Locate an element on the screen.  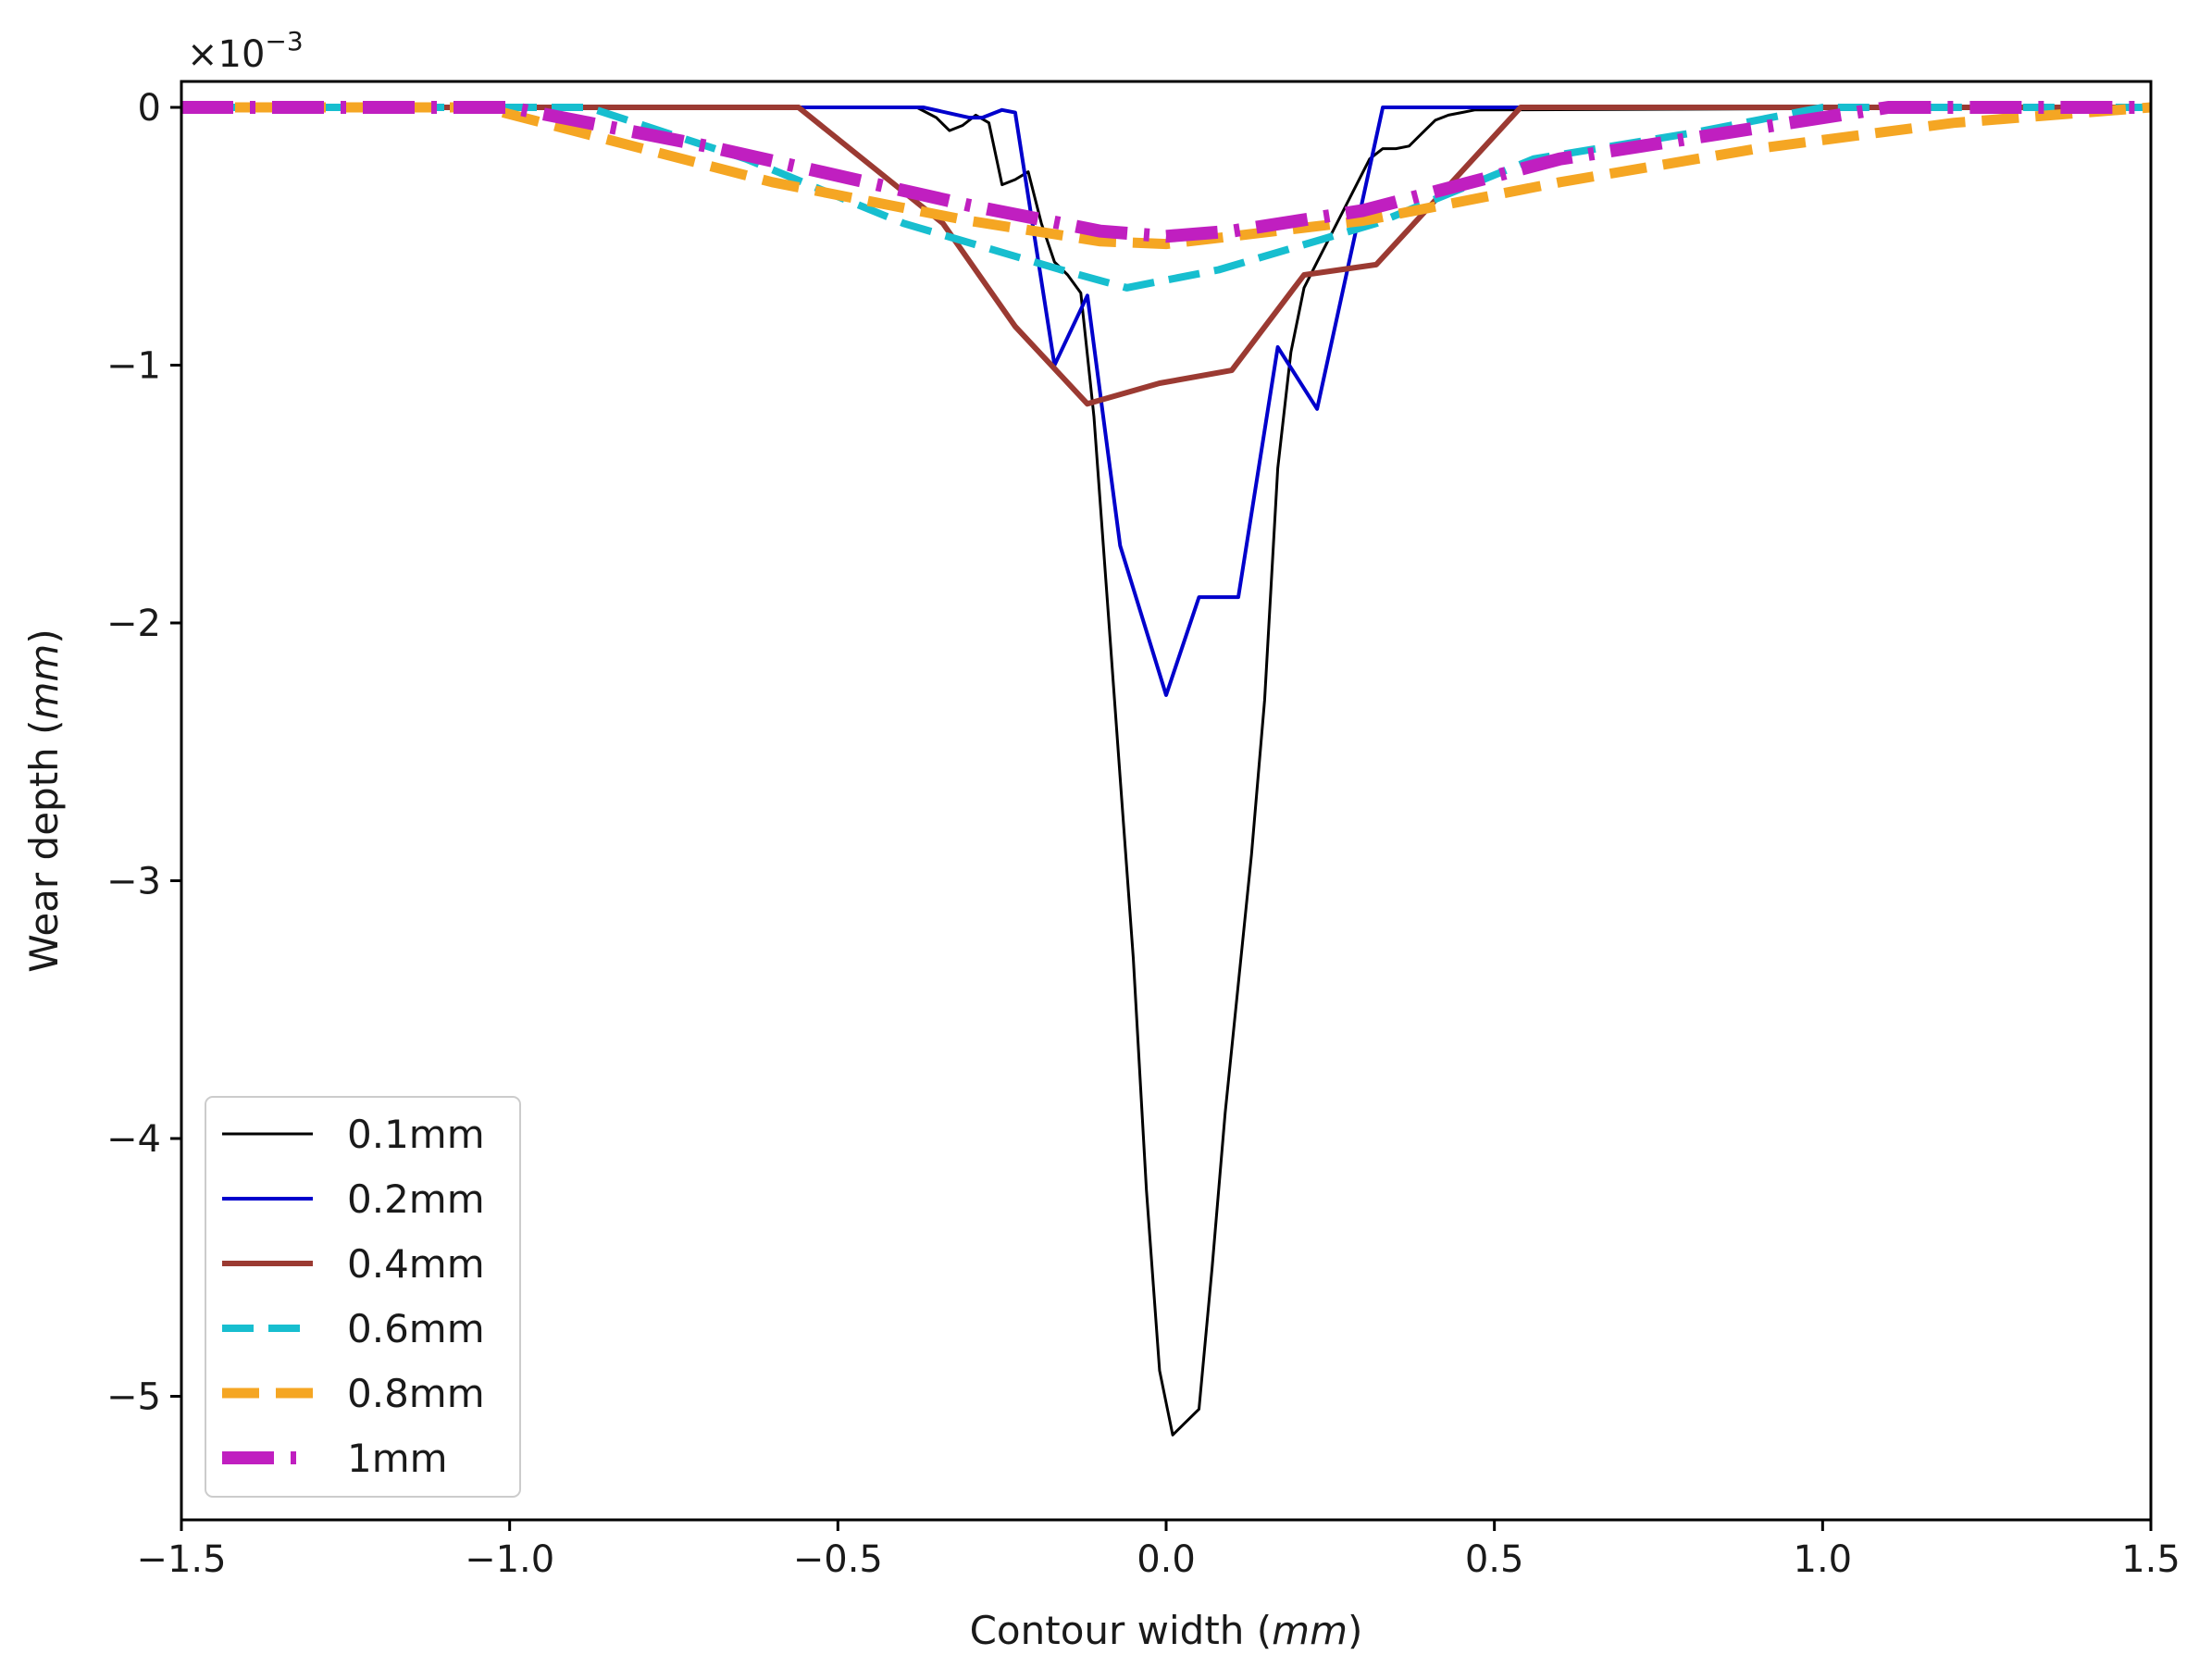
x-tick-label: −1.0 is located at coordinates (509, 1559).